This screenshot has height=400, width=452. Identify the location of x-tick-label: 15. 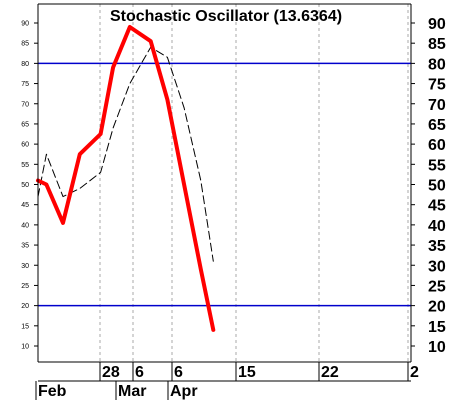
(247, 372).